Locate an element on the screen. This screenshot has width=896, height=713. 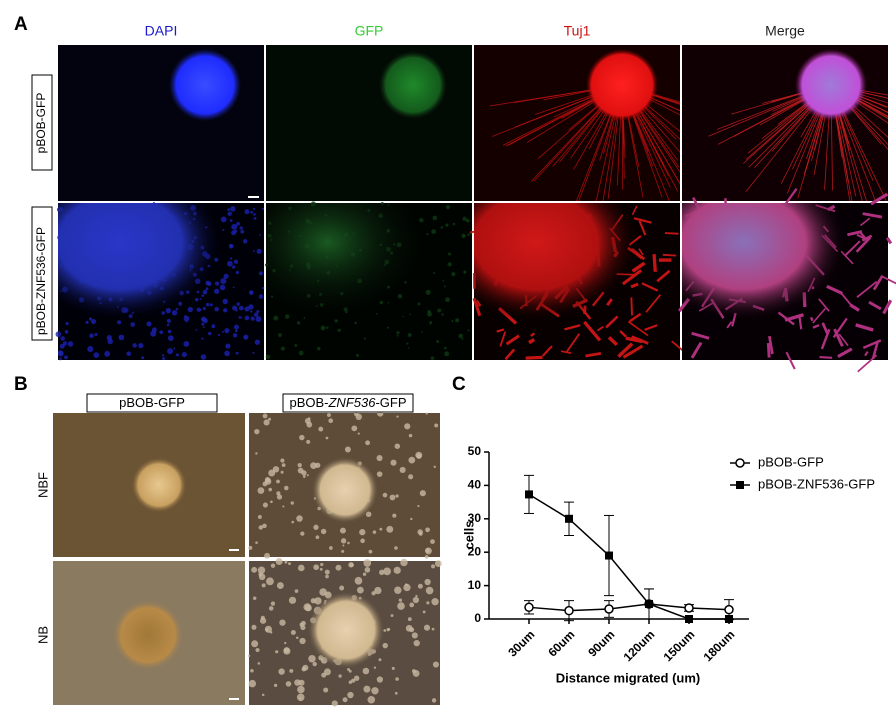
legend-label: pBOB-GFP is located at coordinates (791, 461).